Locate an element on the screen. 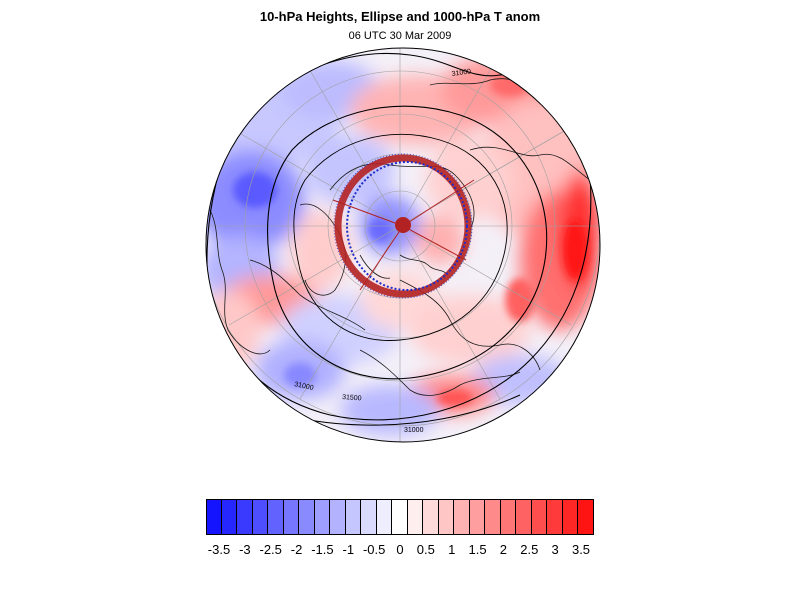  color-legend-frame is located at coordinates (400, 517).